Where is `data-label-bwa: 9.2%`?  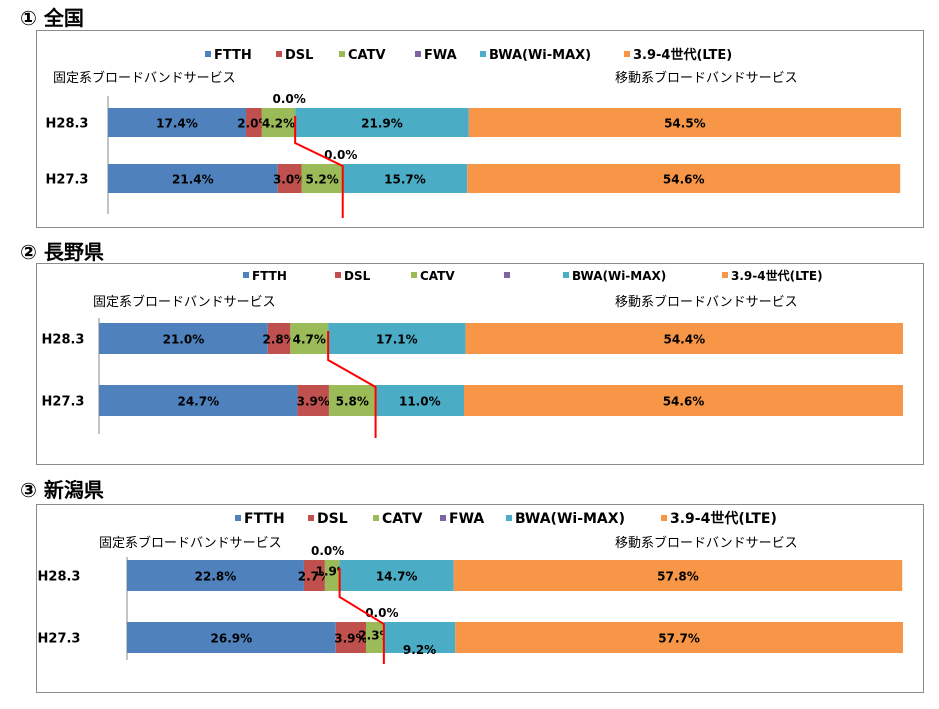
data-label-bwa: 9.2% is located at coordinates (419, 650).